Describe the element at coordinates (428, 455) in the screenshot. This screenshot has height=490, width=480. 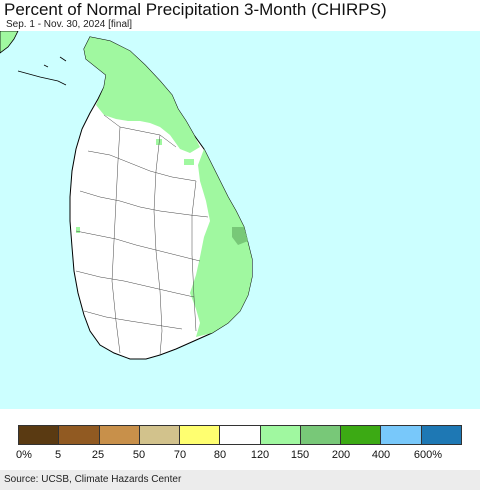
I see `legend-label: 600%` at that location.